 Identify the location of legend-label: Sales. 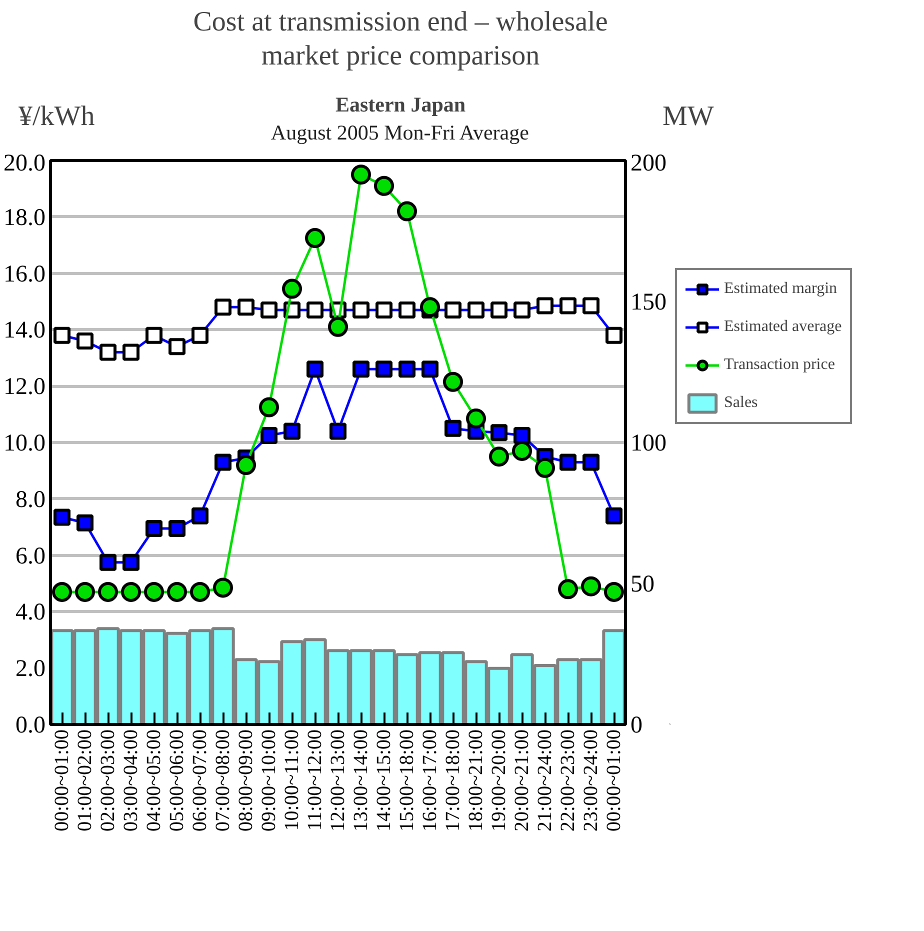
(741, 403).